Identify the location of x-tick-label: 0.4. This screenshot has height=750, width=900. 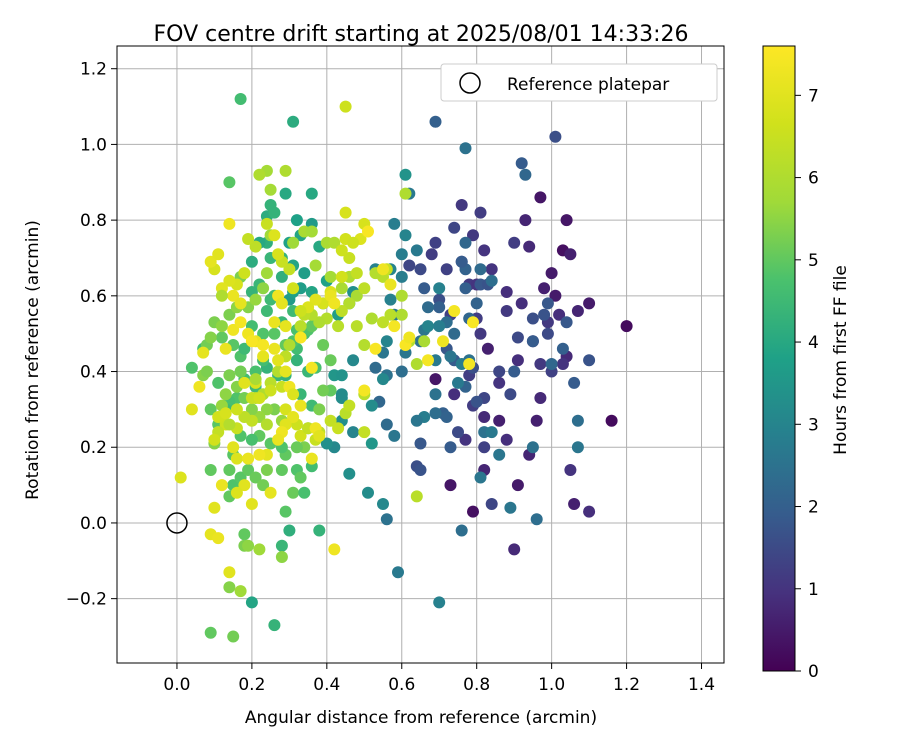
(326, 685).